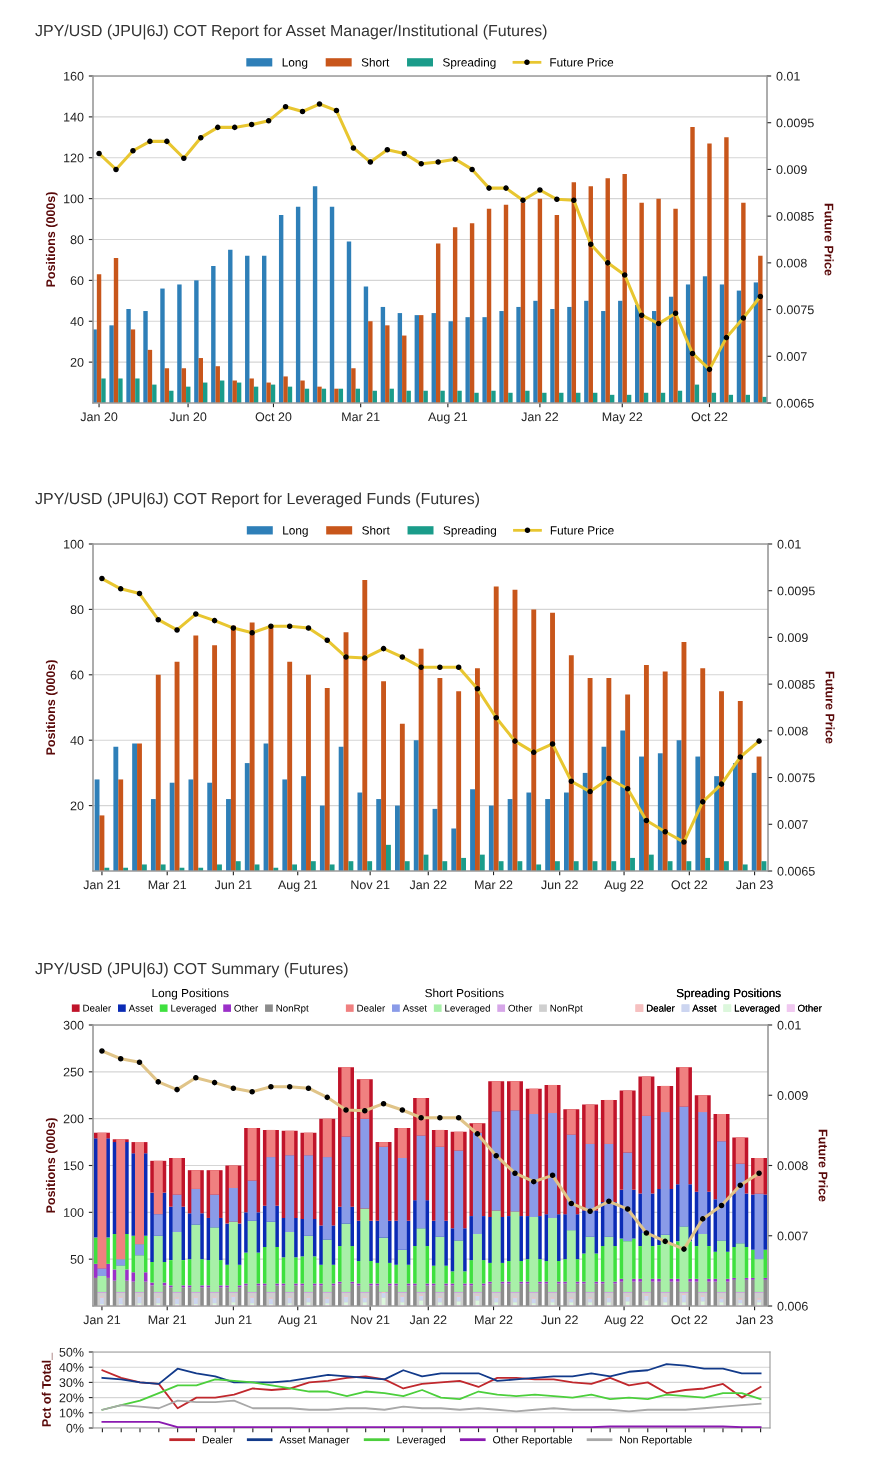 The width and height of the screenshot is (869, 1472). Describe the element at coordinates (370, 885) in the screenshot. I see `x-tick-label: Nov 21` at that location.